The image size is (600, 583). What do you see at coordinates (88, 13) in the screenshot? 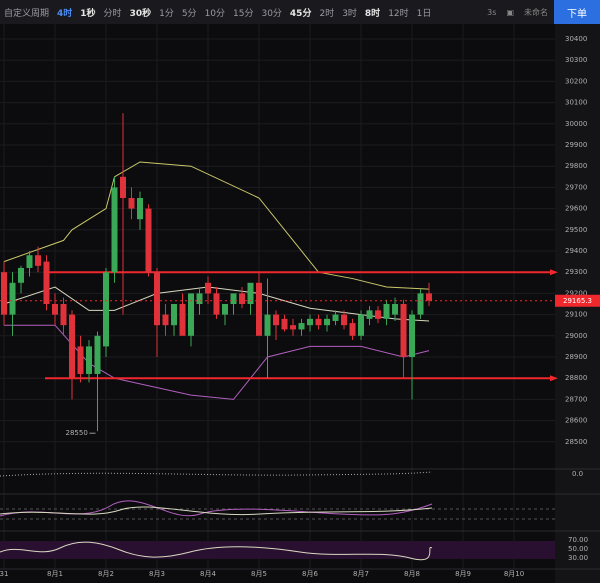
I see `period-button: 1秒` at bounding box center [88, 13].